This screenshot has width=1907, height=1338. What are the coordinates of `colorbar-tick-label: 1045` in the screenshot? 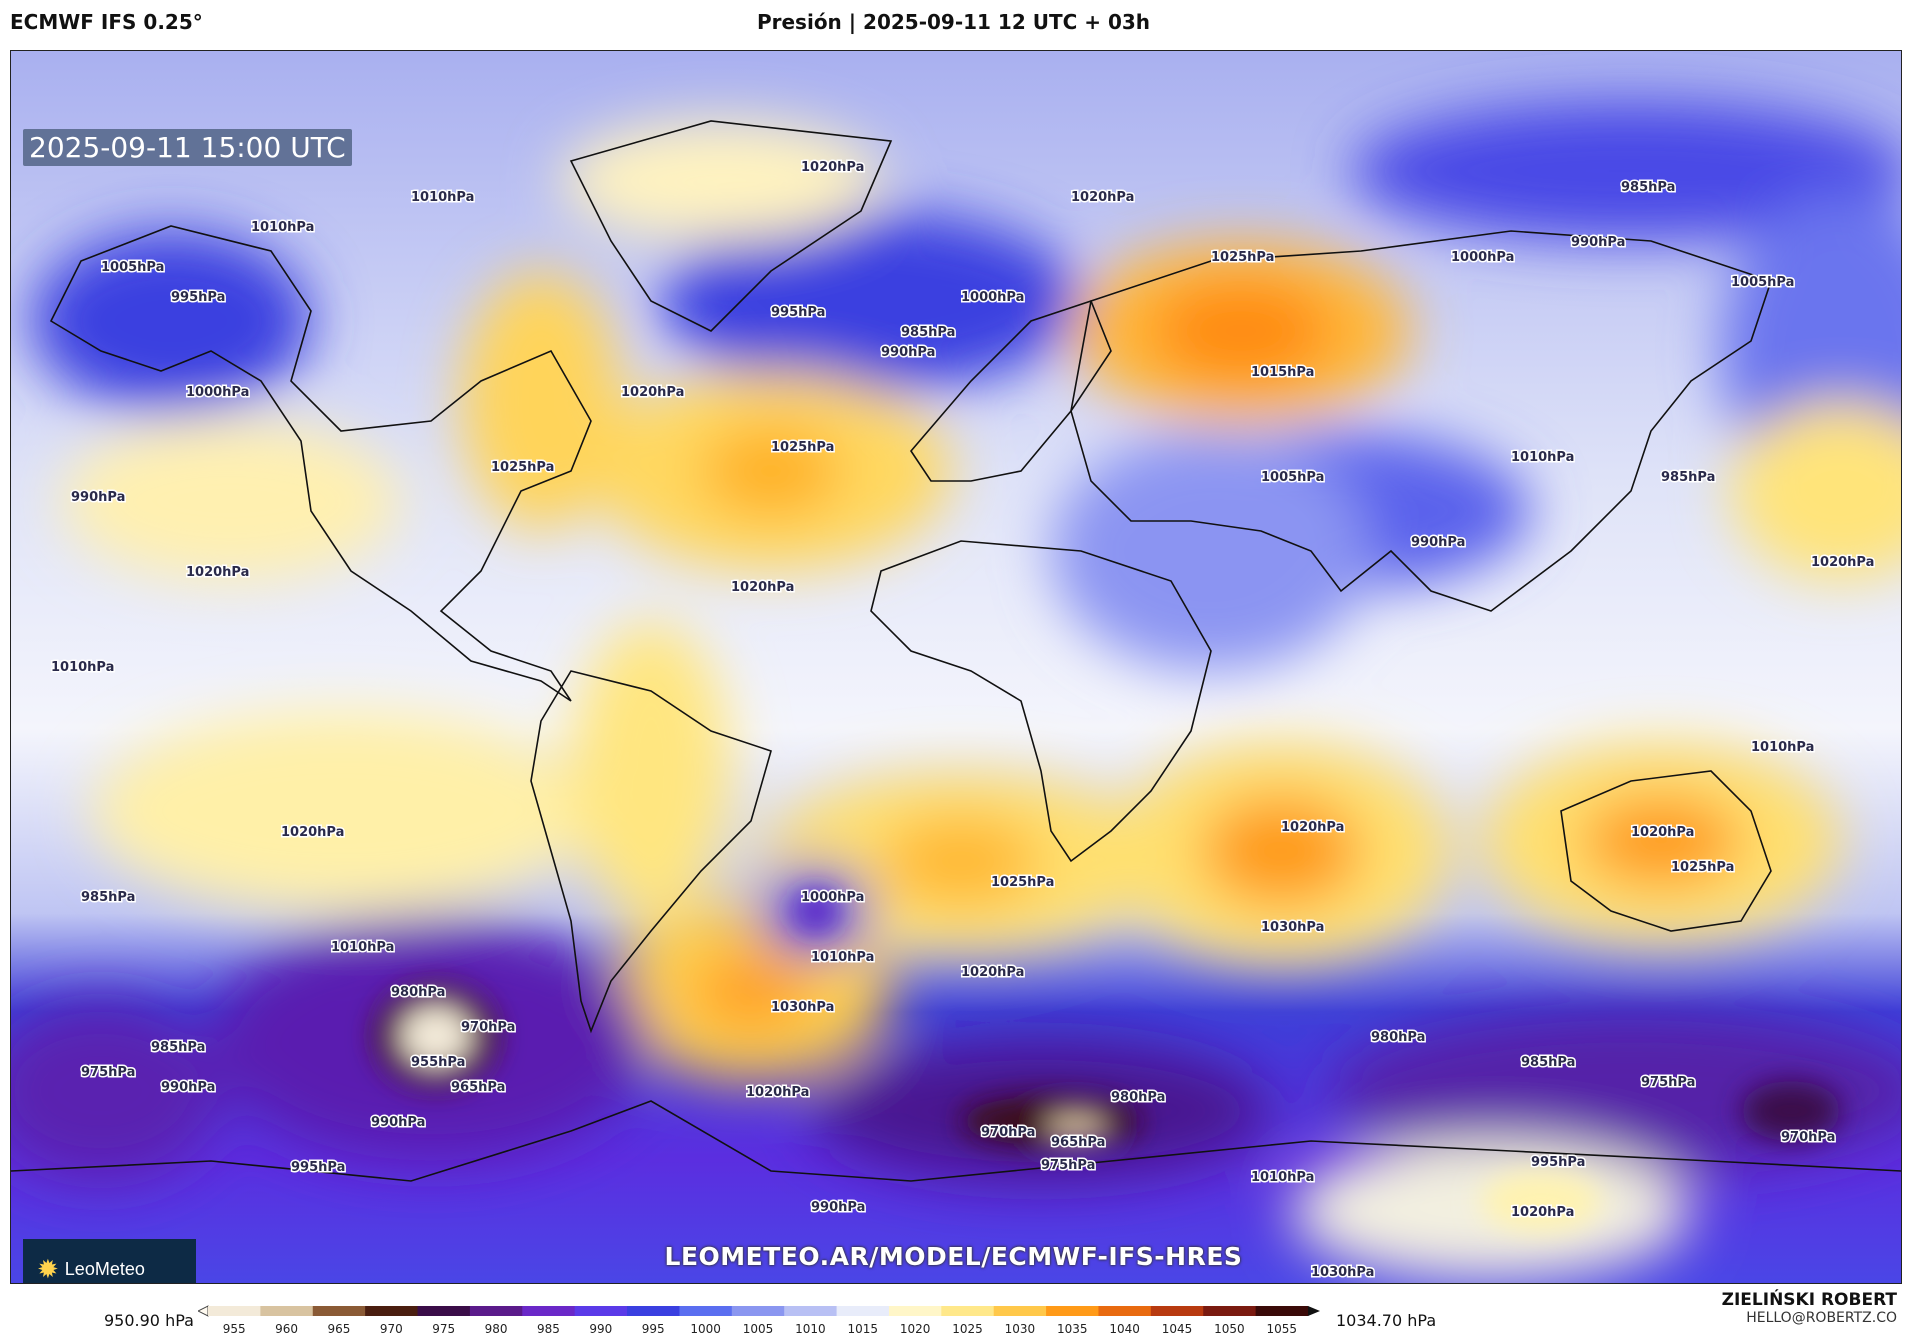 It's located at (1177, 1329).